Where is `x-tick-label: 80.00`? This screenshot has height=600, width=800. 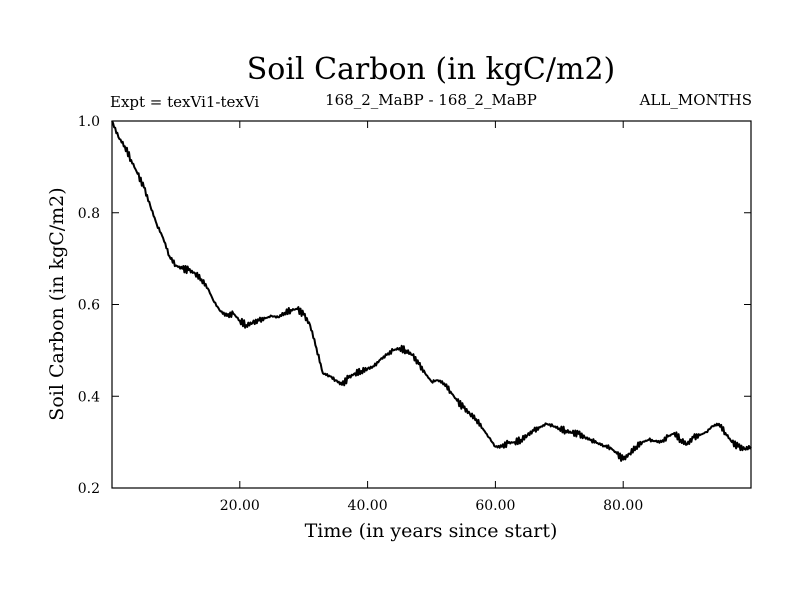
x-tick-label: 80.00 is located at coordinates (623, 506).